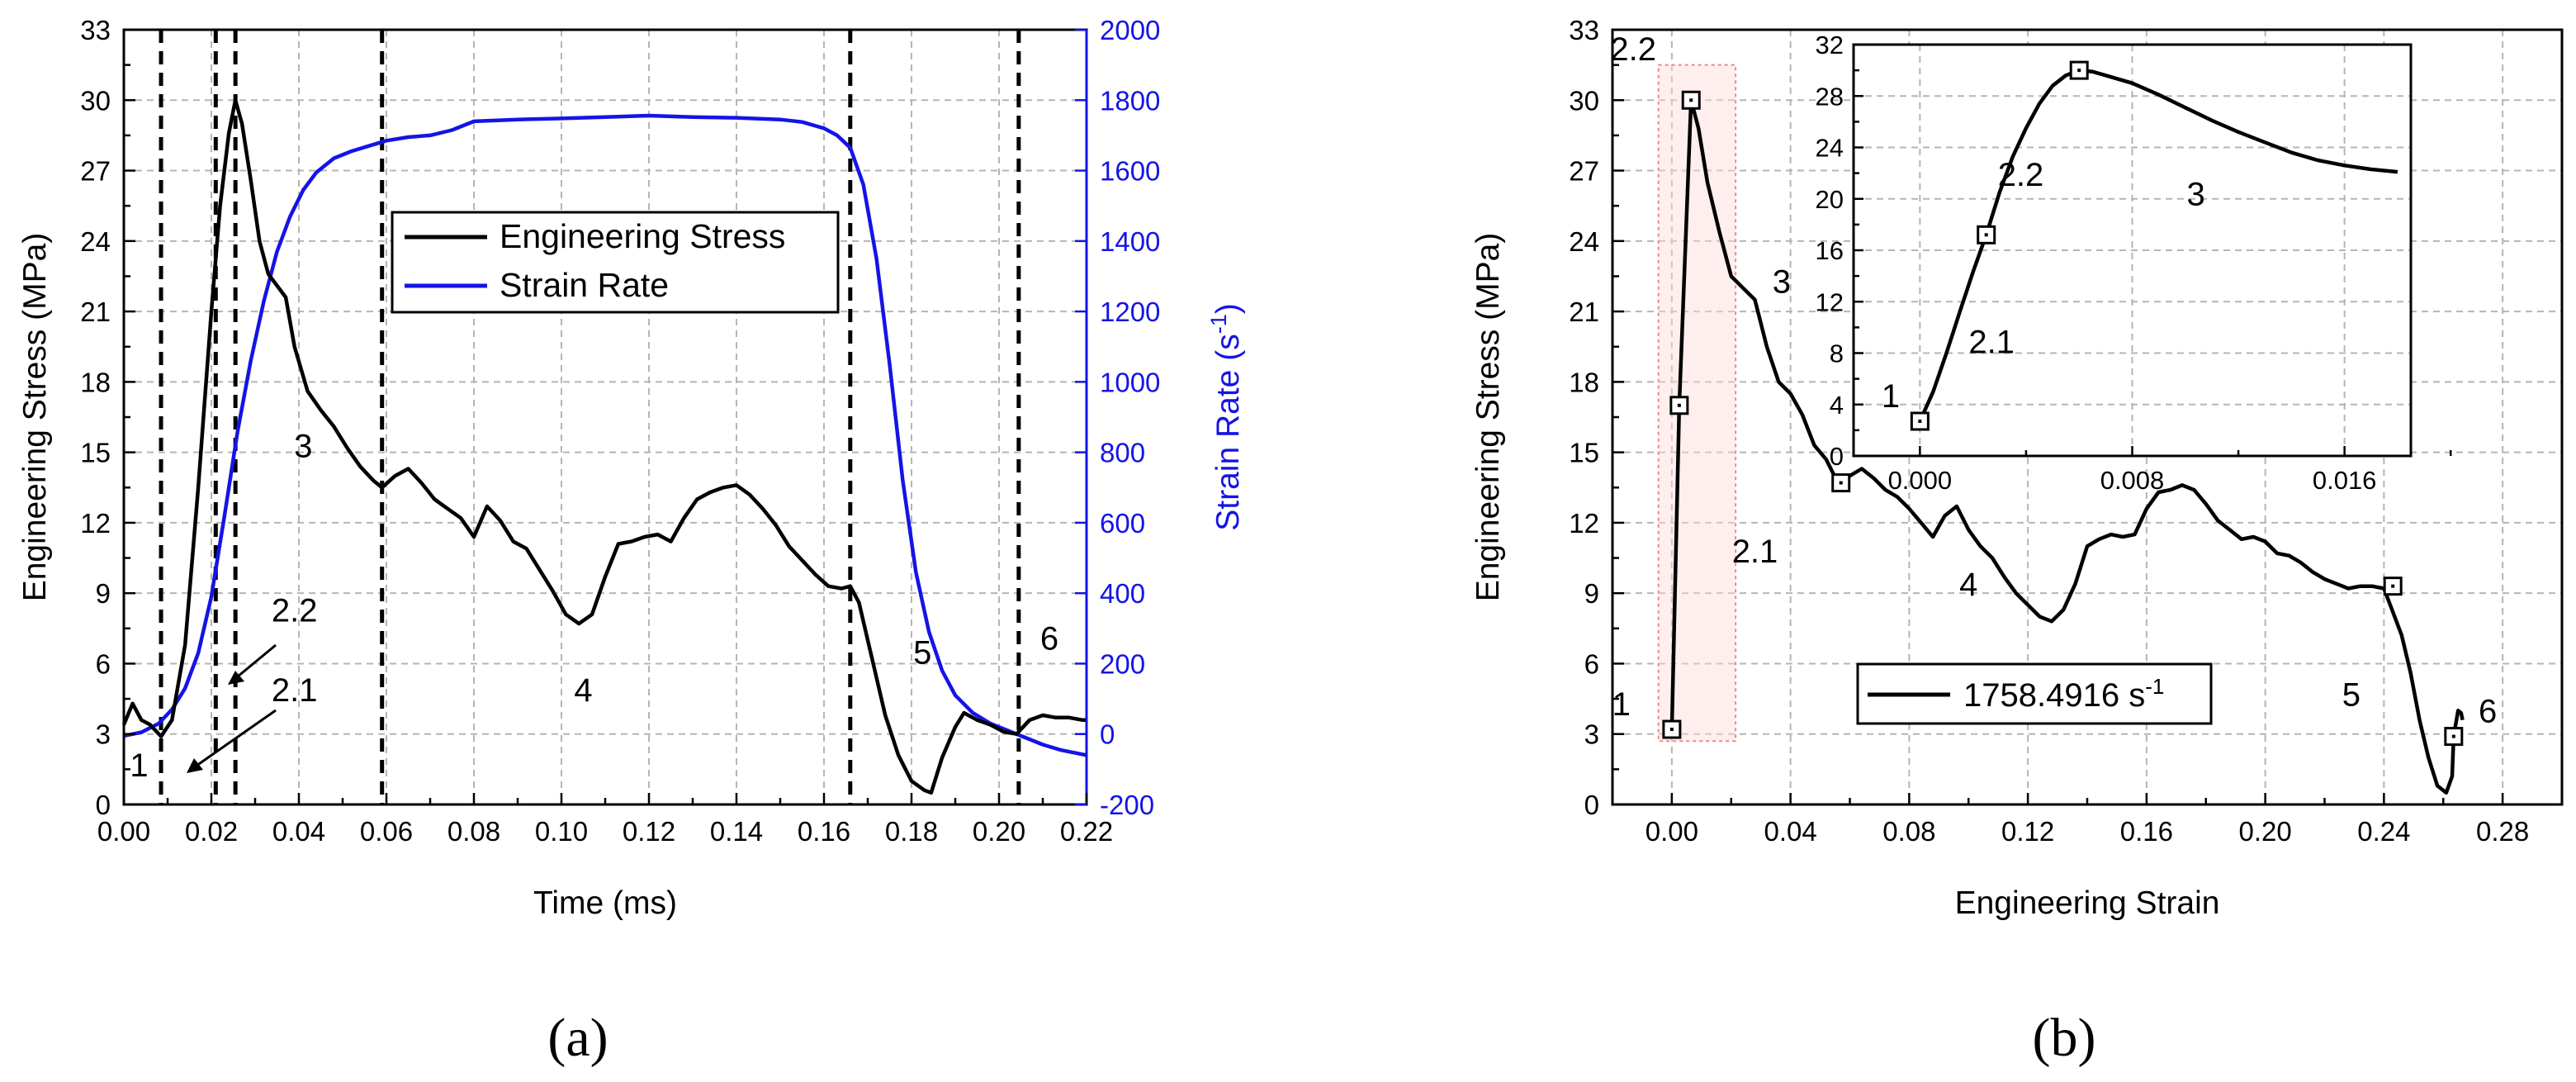 The width and height of the screenshot is (2576, 1082). I want to click on y-axis-title-b: Engineering Stress (MPa), so click(1488, 417).